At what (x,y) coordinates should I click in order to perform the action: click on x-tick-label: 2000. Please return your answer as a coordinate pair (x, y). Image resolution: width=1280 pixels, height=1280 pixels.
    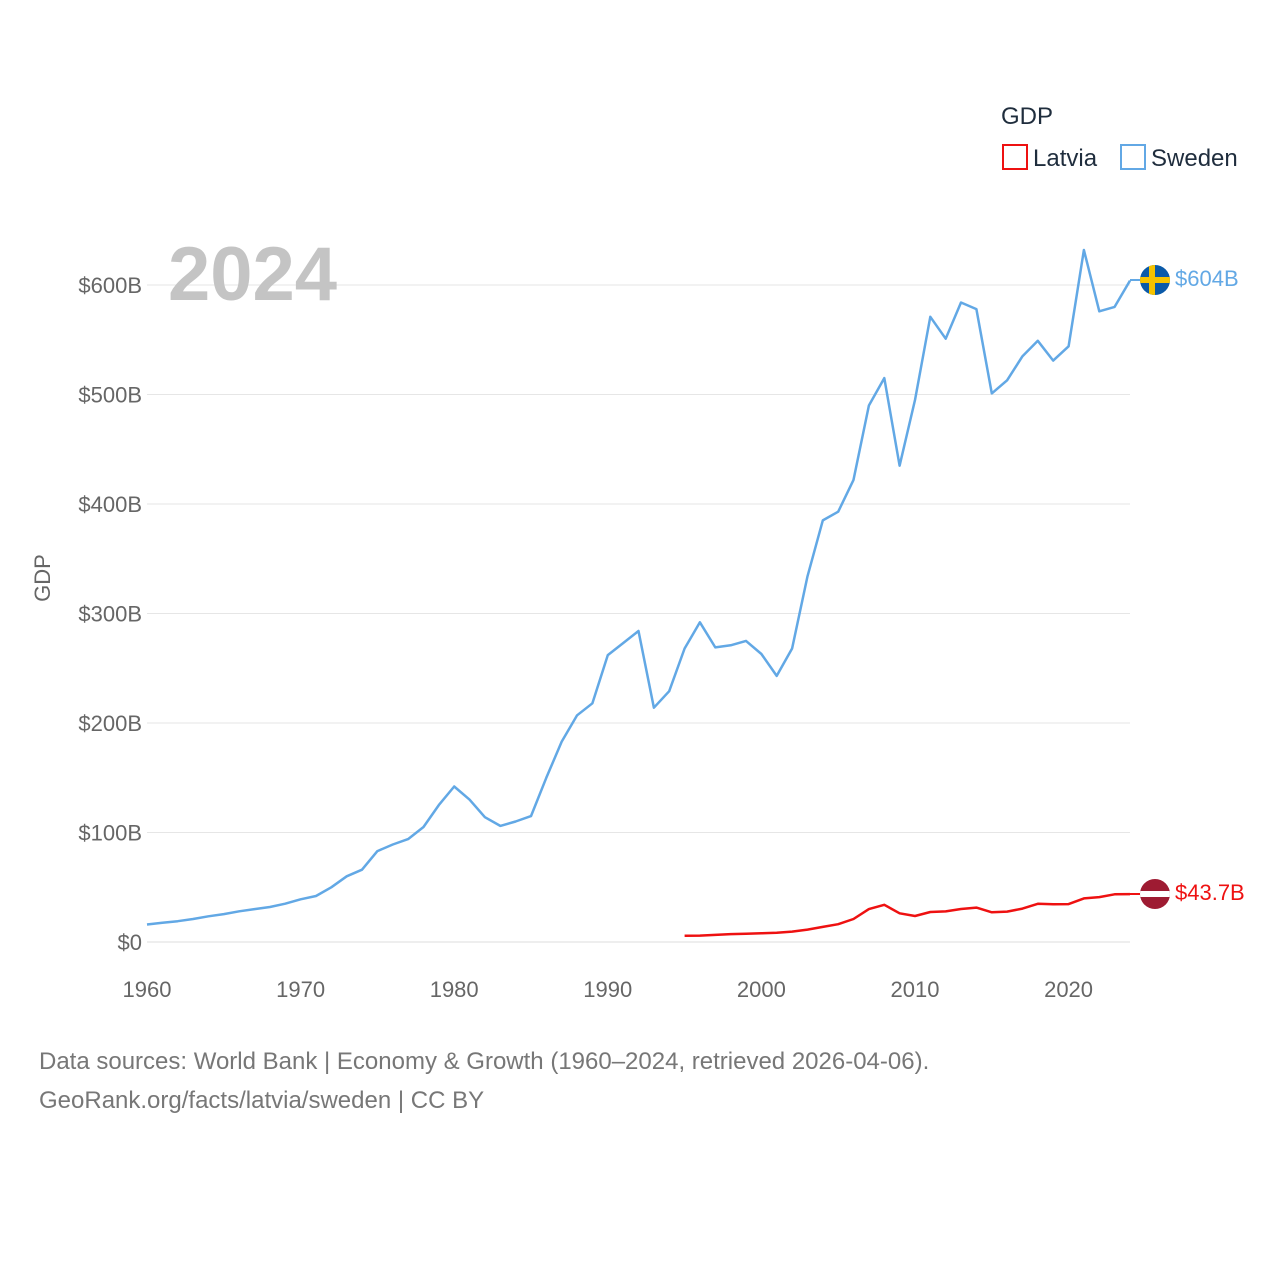
    Looking at the image, I should click on (761, 989).